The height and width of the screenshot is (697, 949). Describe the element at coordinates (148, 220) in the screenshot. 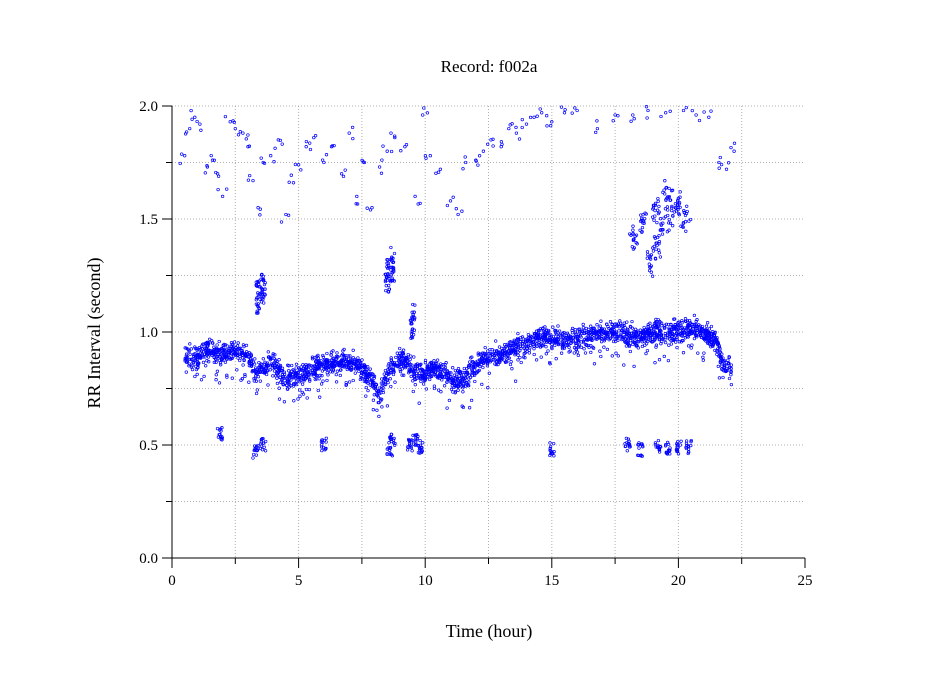

I see `y-tick-label: 1.5` at that location.